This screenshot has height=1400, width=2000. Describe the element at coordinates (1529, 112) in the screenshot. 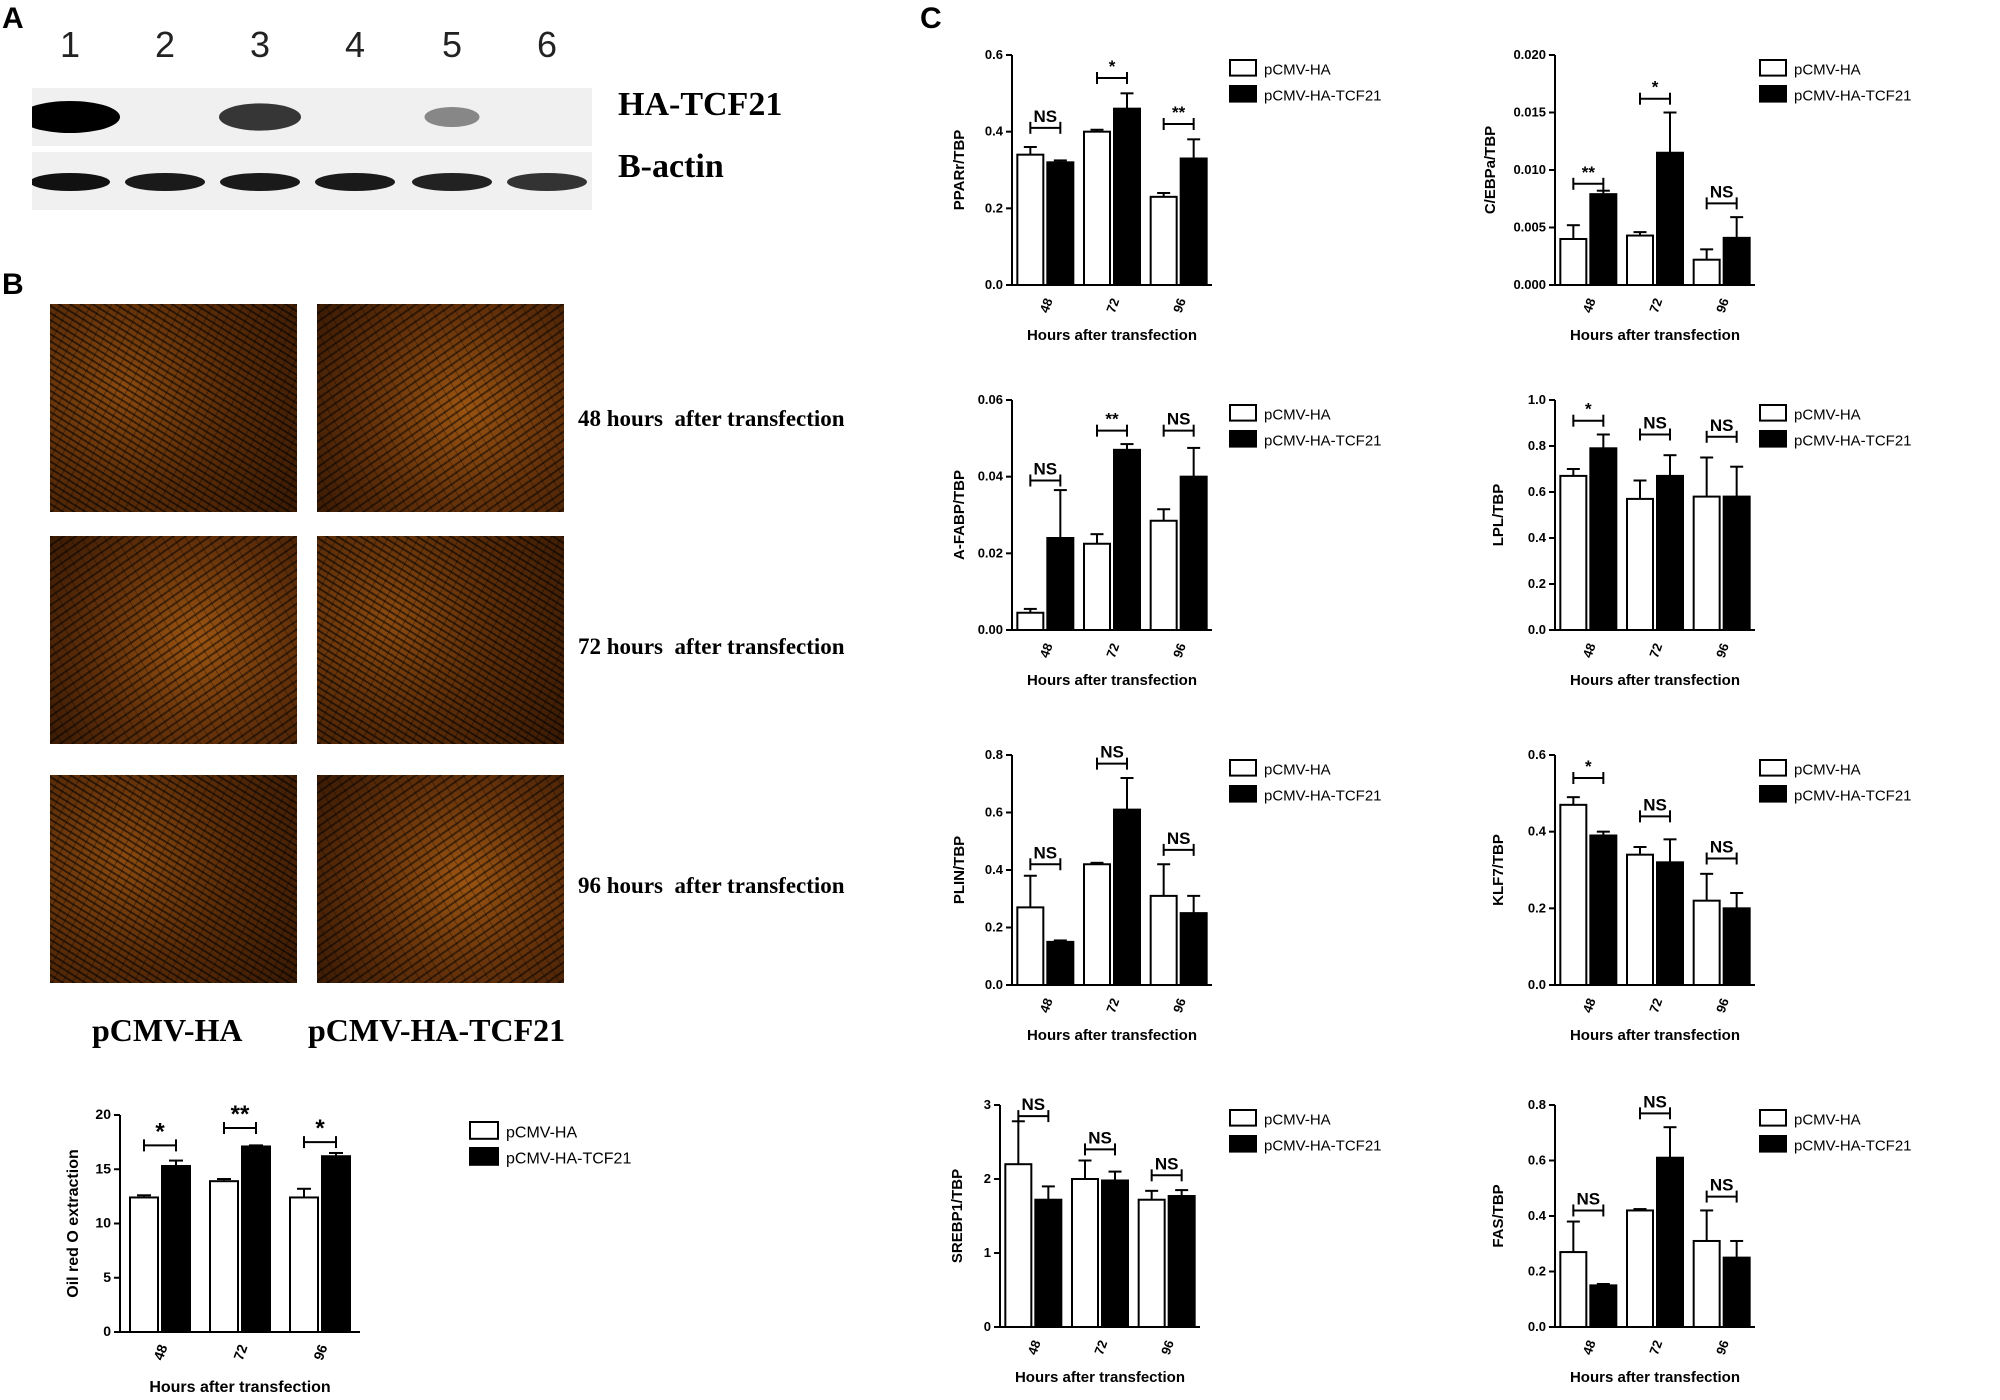

I see `y-tick-label: 0.015` at that location.